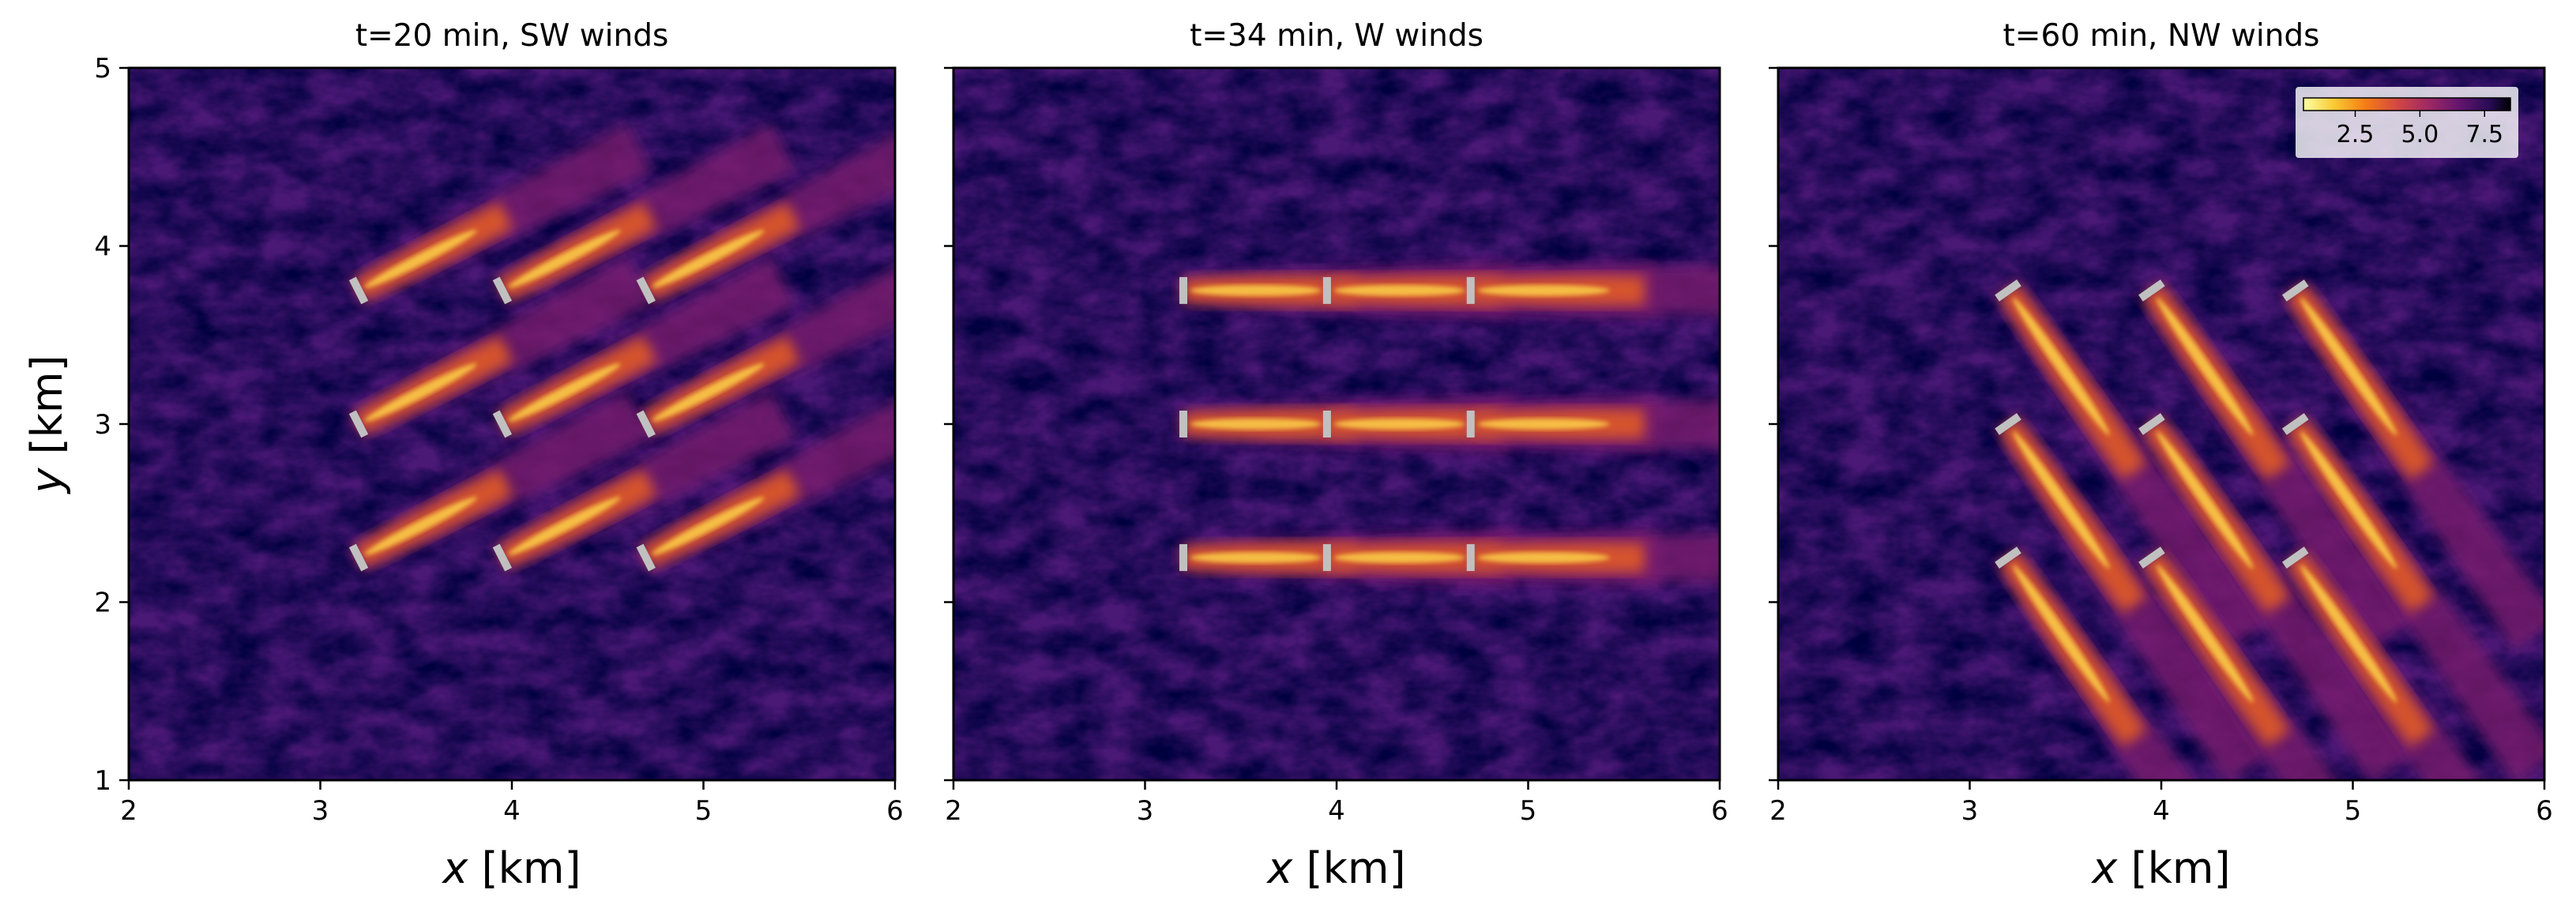 The width and height of the screenshot is (2576, 916). What do you see at coordinates (103, 68) in the screenshot?
I see `y-tick-label: 5` at bounding box center [103, 68].